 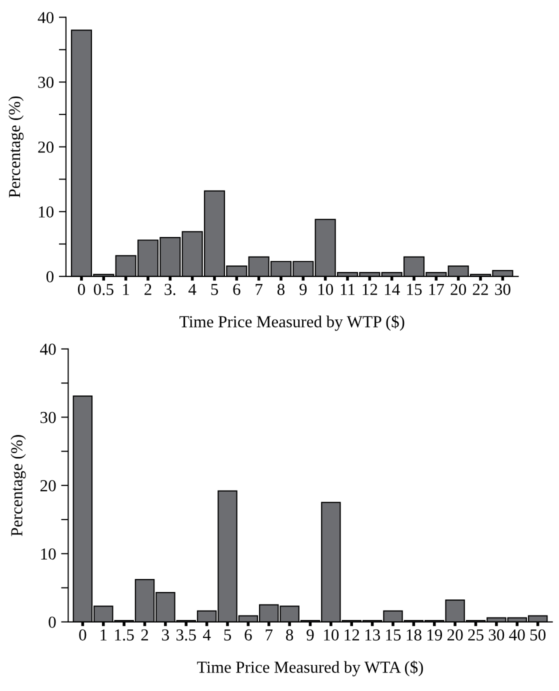 I want to click on x-tick-label: 3., so click(x=170, y=290).